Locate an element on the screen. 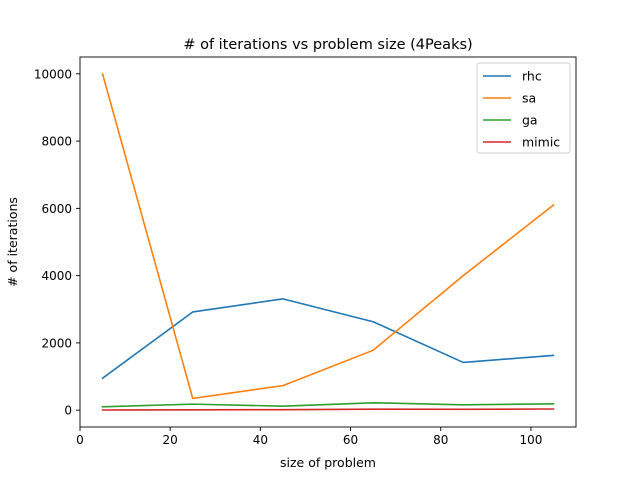  legend-box is located at coordinates (523, 108).